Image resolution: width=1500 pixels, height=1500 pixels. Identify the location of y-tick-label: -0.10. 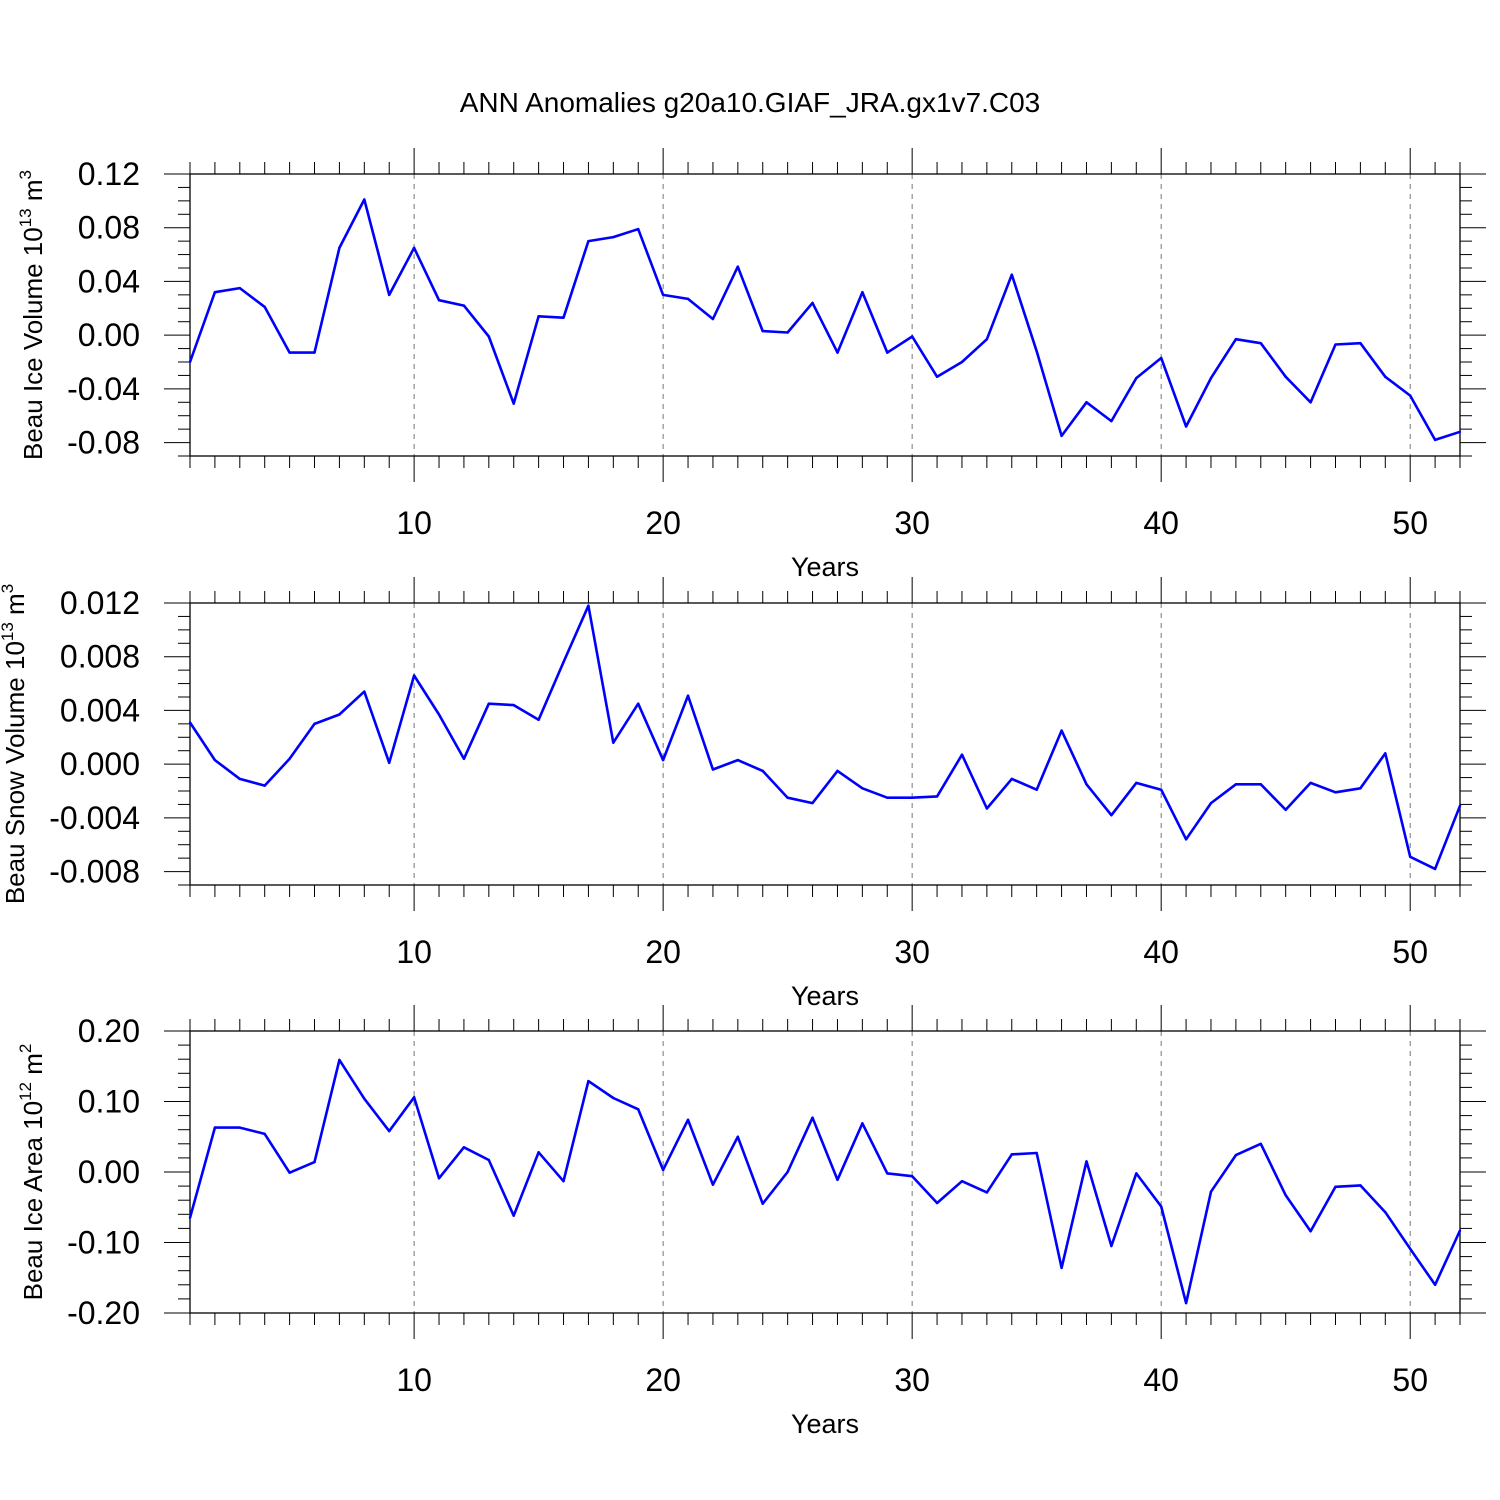
(103, 1243).